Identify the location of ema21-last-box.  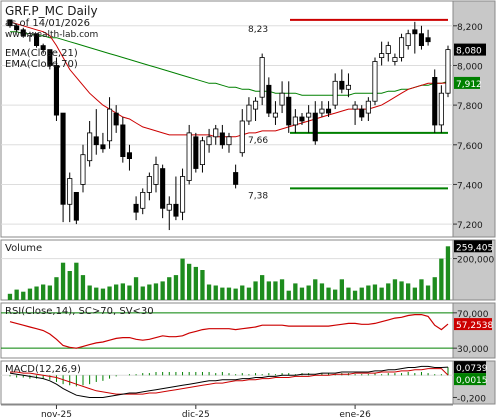
(467, 82).